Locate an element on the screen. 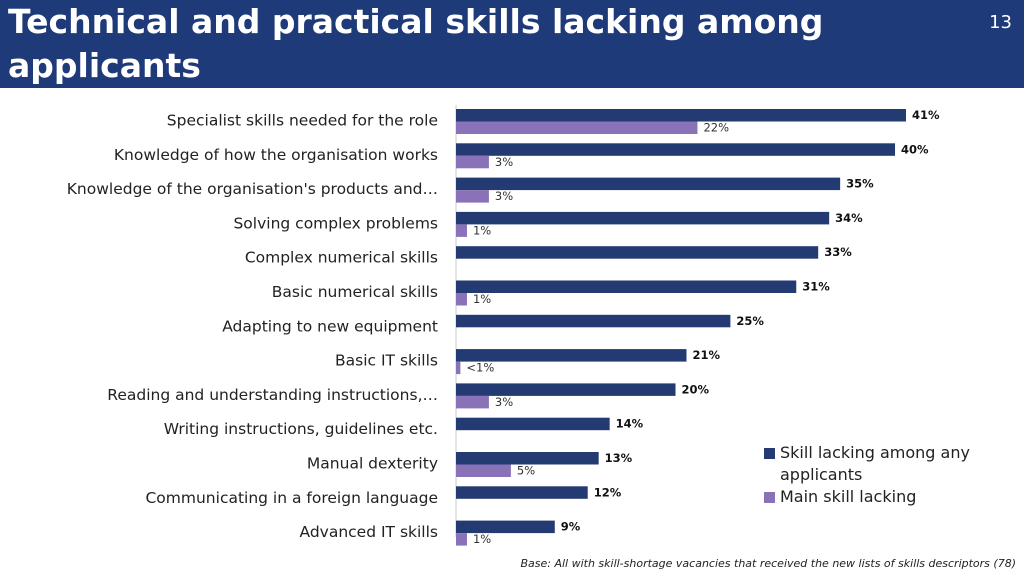 Image resolution: width=1024 pixels, height=576 pixels. data-label-any: 12% is located at coordinates (608, 492).